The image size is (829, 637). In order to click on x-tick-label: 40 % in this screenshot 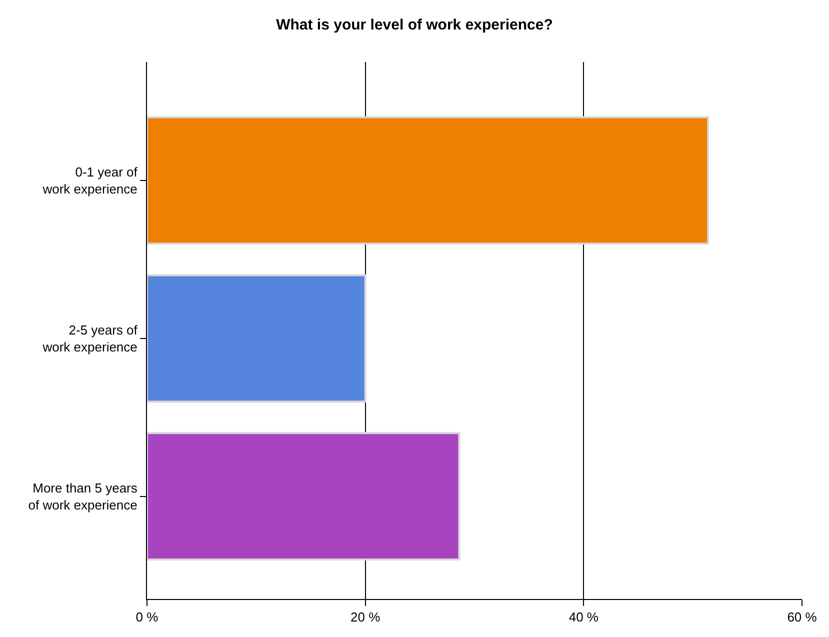, I will do `click(583, 617)`.